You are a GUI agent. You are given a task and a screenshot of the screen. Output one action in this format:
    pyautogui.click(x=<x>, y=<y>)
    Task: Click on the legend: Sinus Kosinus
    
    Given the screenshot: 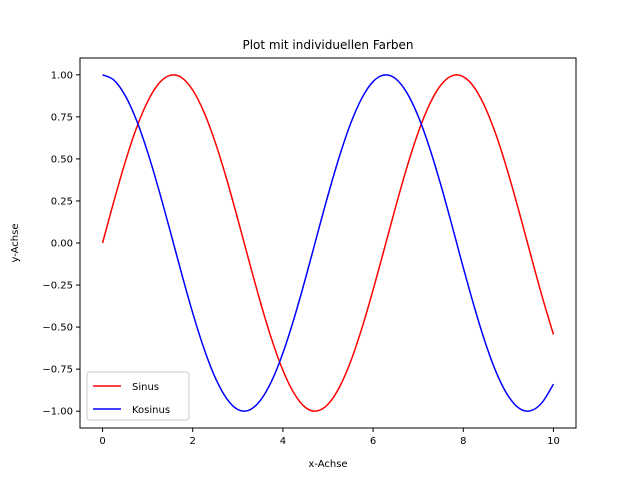 What is the action you would take?
    pyautogui.click(x=138, y=396)
    